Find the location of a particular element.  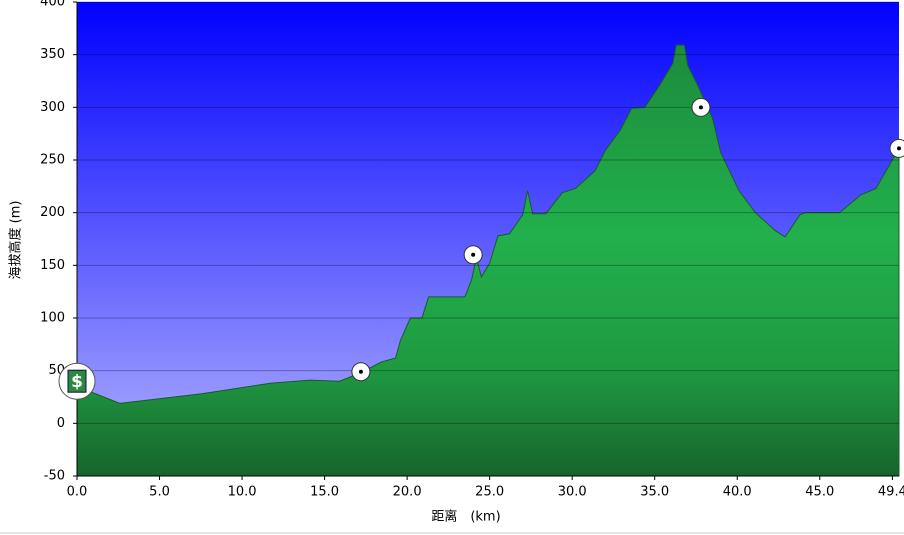

marker-icon is located at coordinates (77, 381).